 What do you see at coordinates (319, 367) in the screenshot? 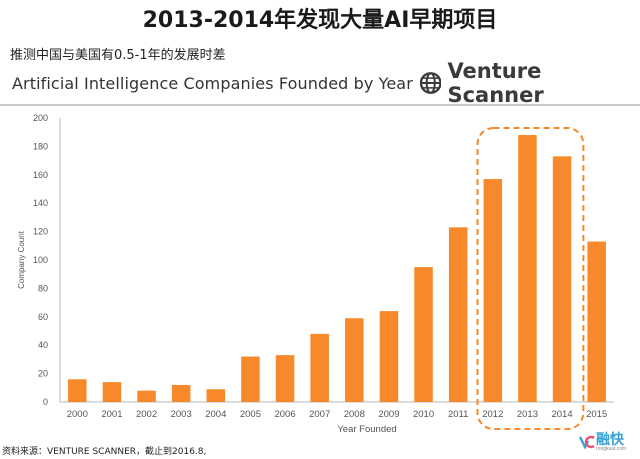
I see `bar-2007` at bounding box center [319, 367].